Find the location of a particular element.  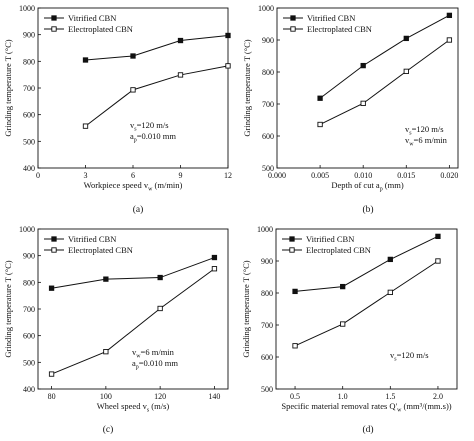

y-tick-label: 400 is located at coordinates (29, 389).